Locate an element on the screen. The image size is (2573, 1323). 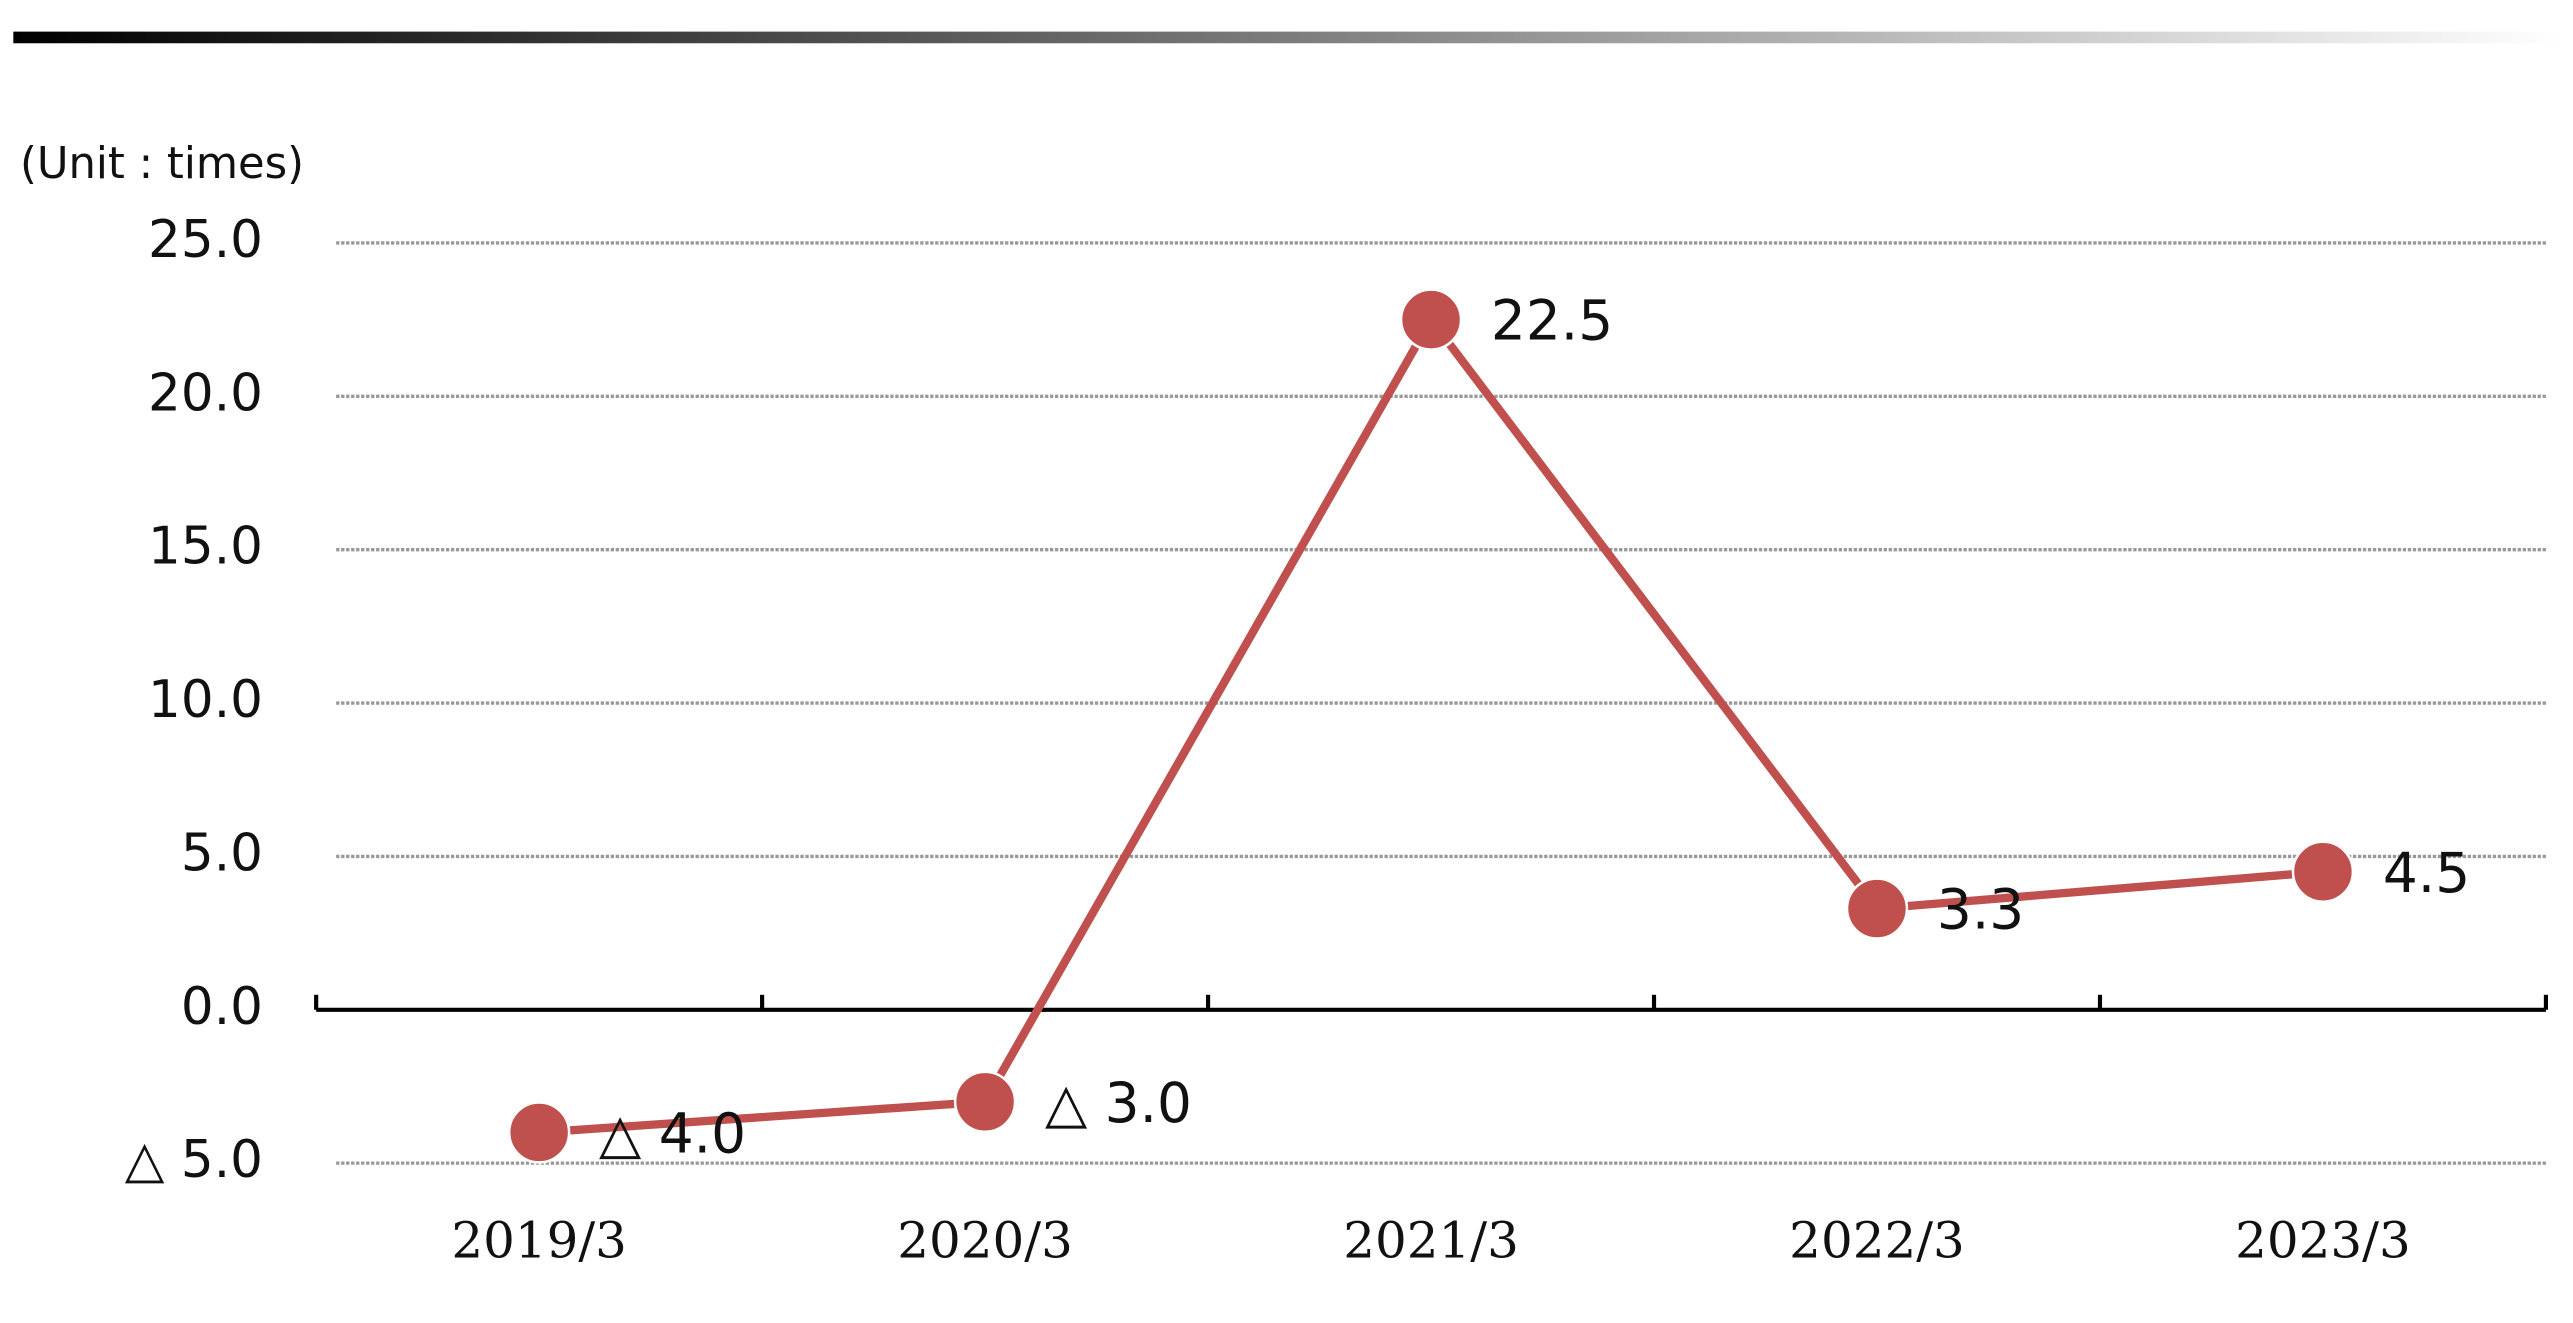
x-tick-label: 2022/3 is located at coordinates (1877, 1241).